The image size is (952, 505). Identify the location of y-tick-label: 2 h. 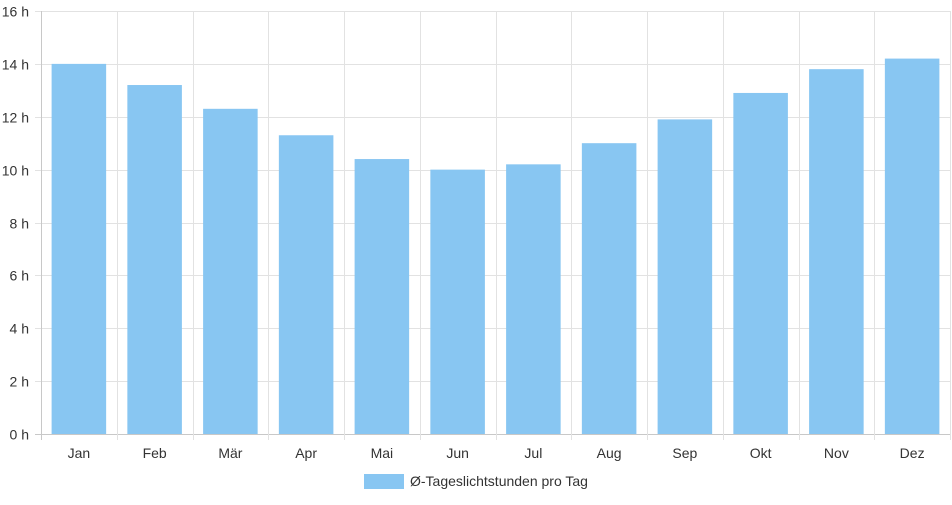
(19, 382).